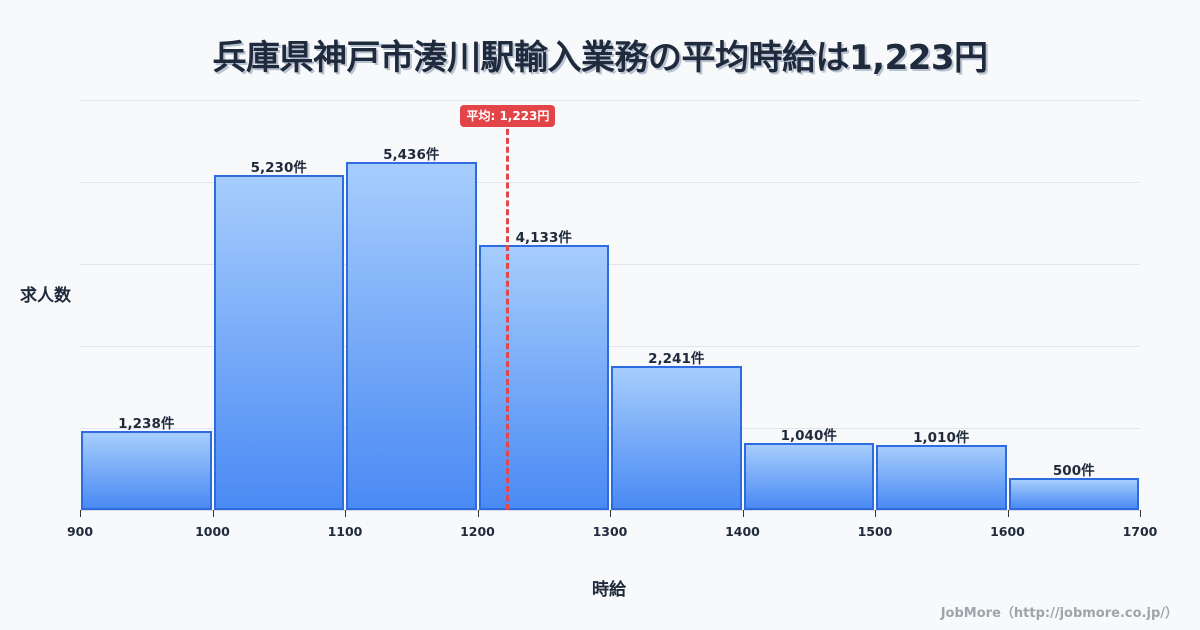 The height and width of the screenshot is (630, 1200). What do you see at coordinates (278, 167) in the screenshot?
I see `bar-value-label: 5,230件` at bounding box center [278, 167].